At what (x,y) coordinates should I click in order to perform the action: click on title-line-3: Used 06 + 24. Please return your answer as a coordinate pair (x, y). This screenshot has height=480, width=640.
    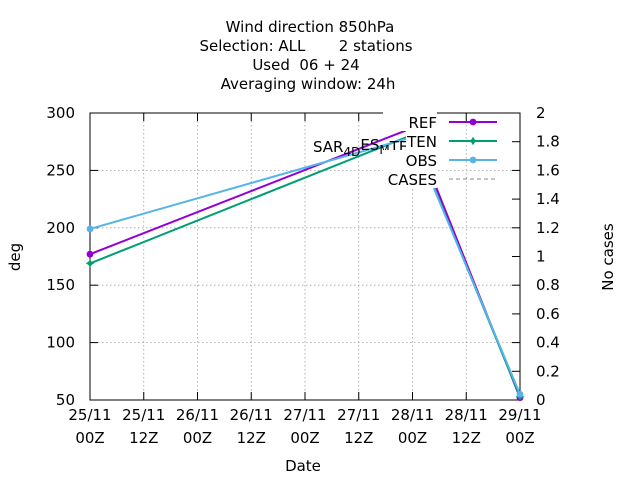
    Looking at the image, I should click on (305, 65).